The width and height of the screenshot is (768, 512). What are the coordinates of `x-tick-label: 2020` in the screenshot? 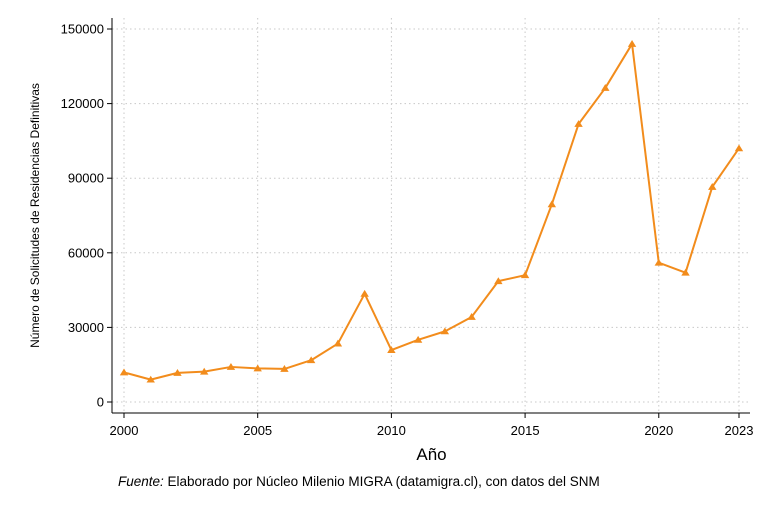 It's located at (658, 430).